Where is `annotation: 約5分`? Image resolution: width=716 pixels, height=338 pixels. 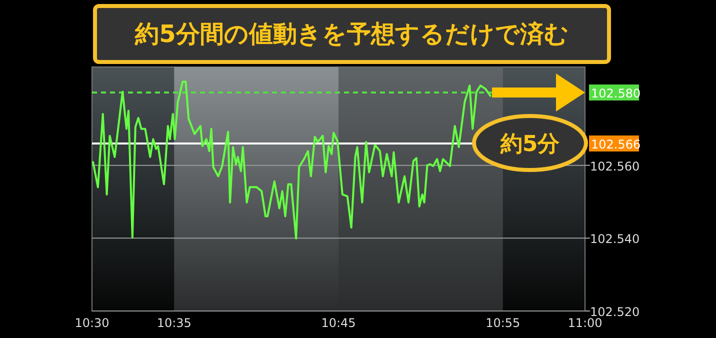 annotation: 約5分 is located at coordinates (530, 144).